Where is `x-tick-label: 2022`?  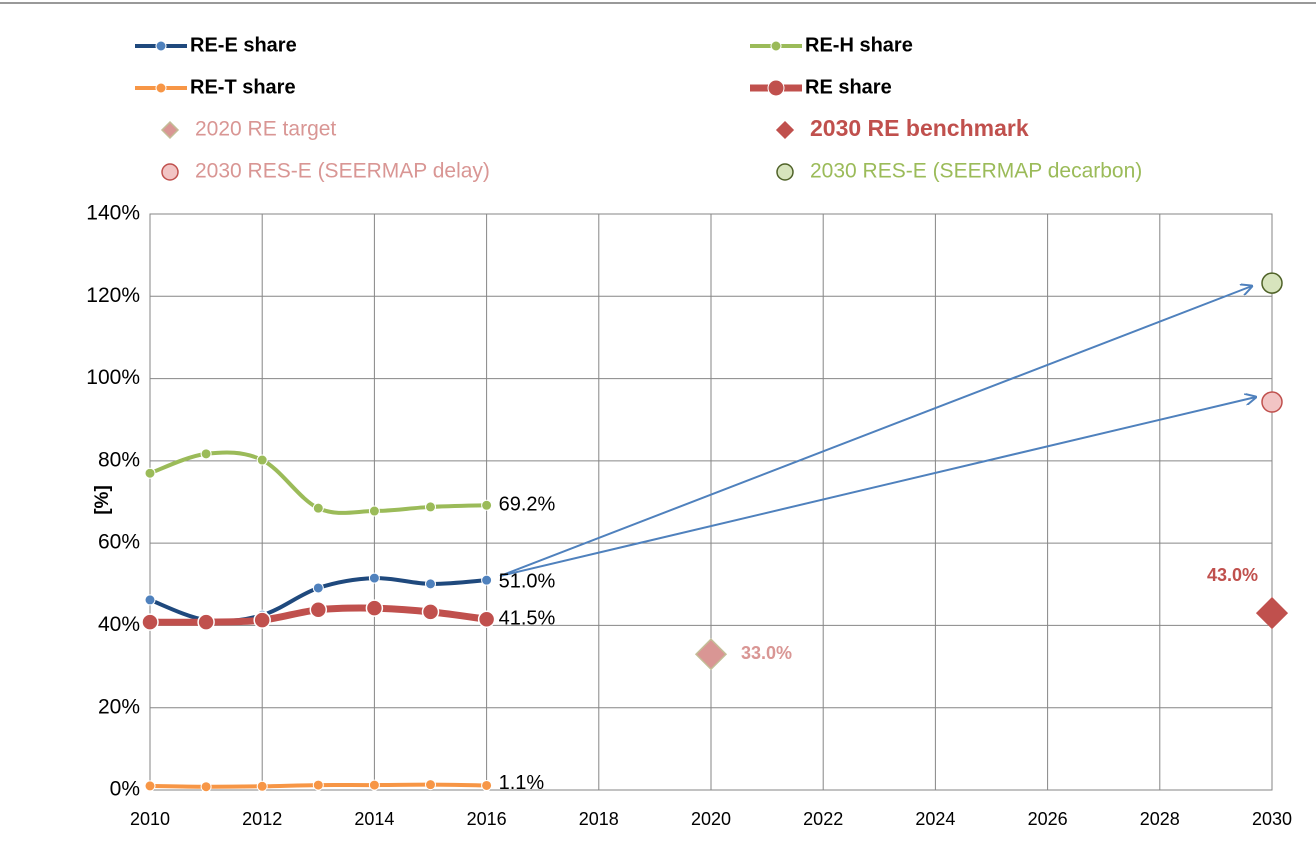 x-tick-label: 2022 is located at coordinates (823, 819).